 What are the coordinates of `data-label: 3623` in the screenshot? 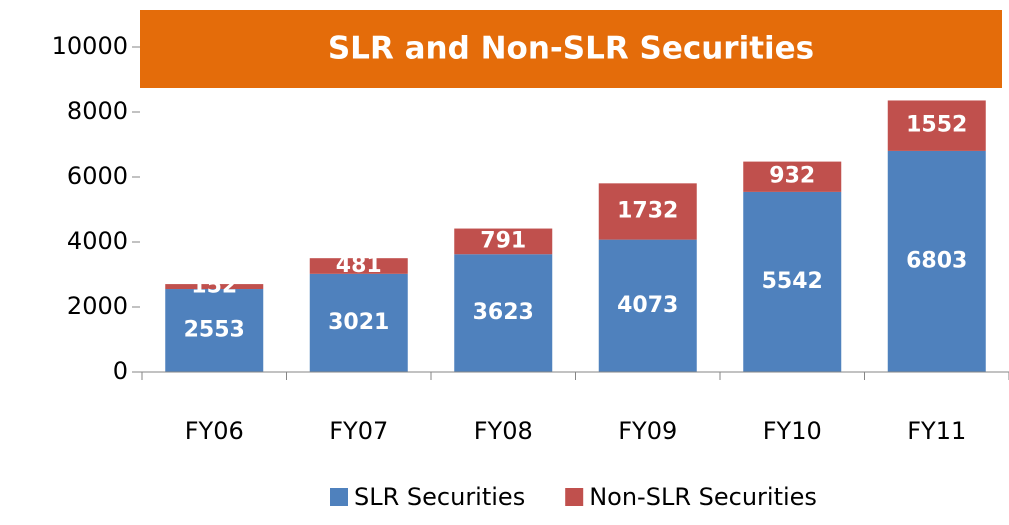 It's located at (503, 312).